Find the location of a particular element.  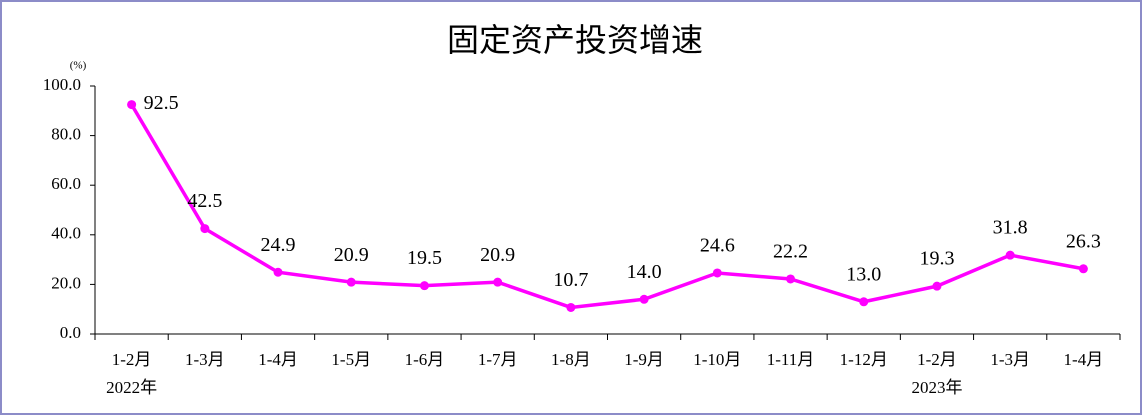

y-tick-label: 0.0 is located at coordinates (70, 332).